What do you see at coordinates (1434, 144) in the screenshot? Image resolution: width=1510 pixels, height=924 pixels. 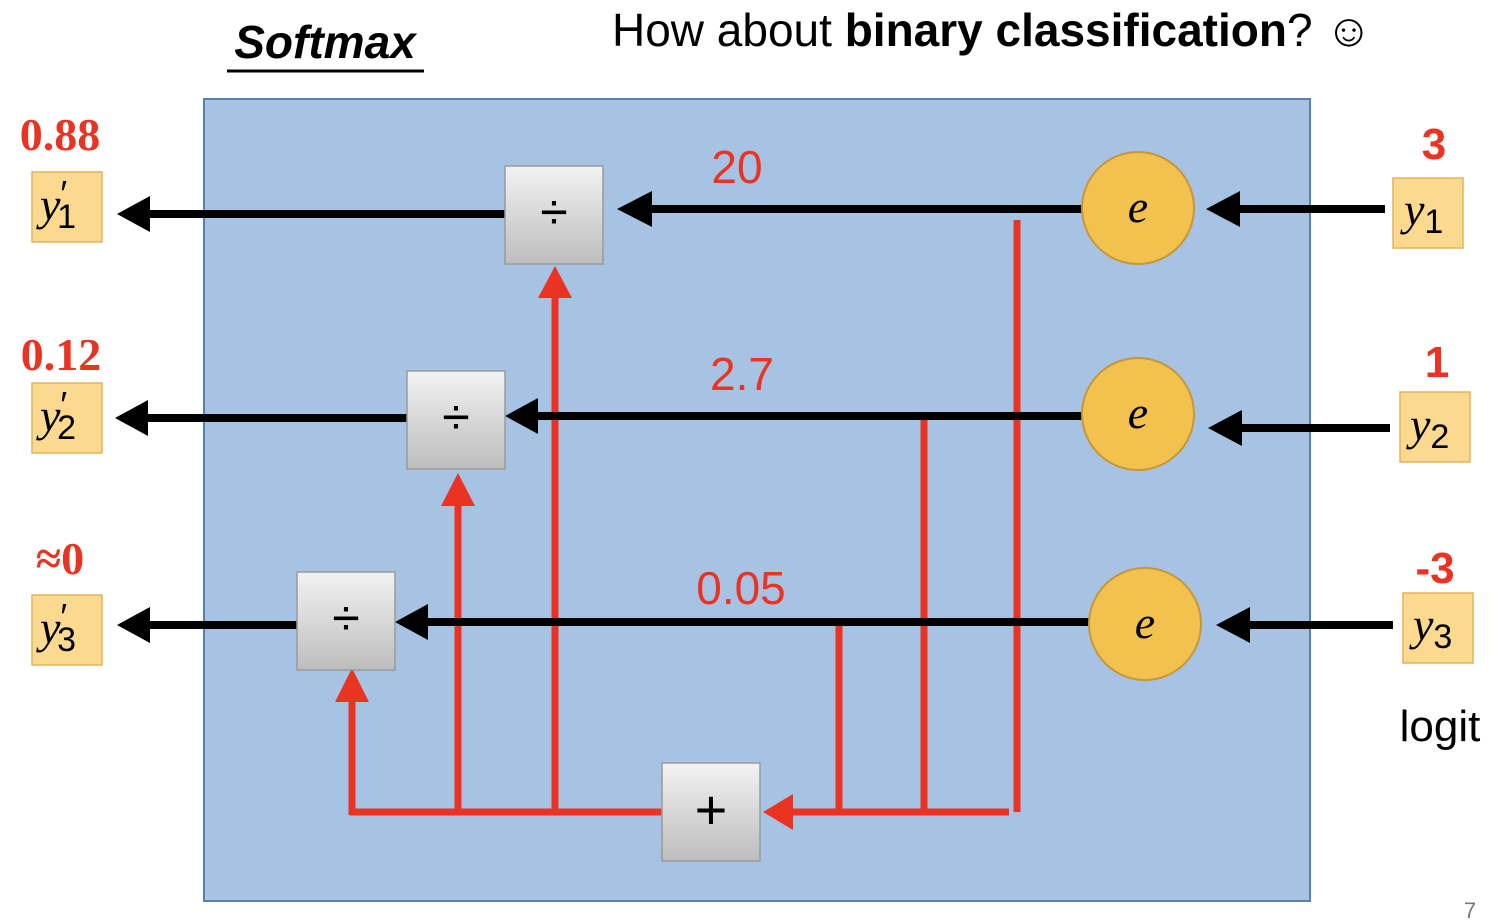 I see `logit-value-1: 3` at bounding box center [1434, 144].